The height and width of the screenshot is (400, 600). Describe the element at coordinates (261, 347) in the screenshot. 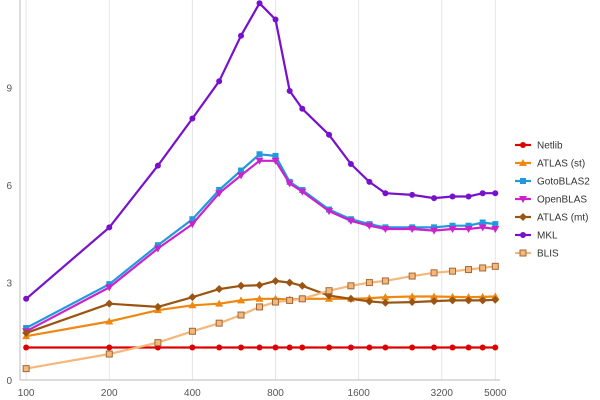

I see `series-netlib` at that location.